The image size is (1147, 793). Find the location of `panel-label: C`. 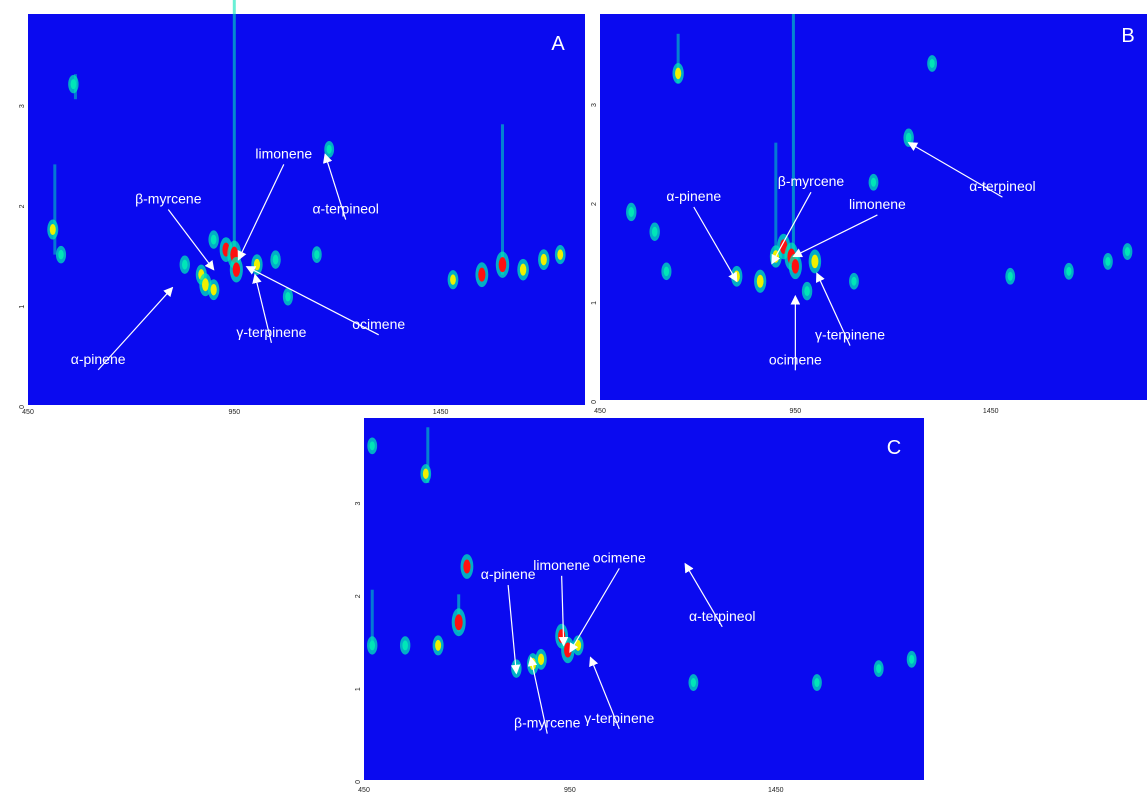

panel-label: C is located at coordinates (894, 448).